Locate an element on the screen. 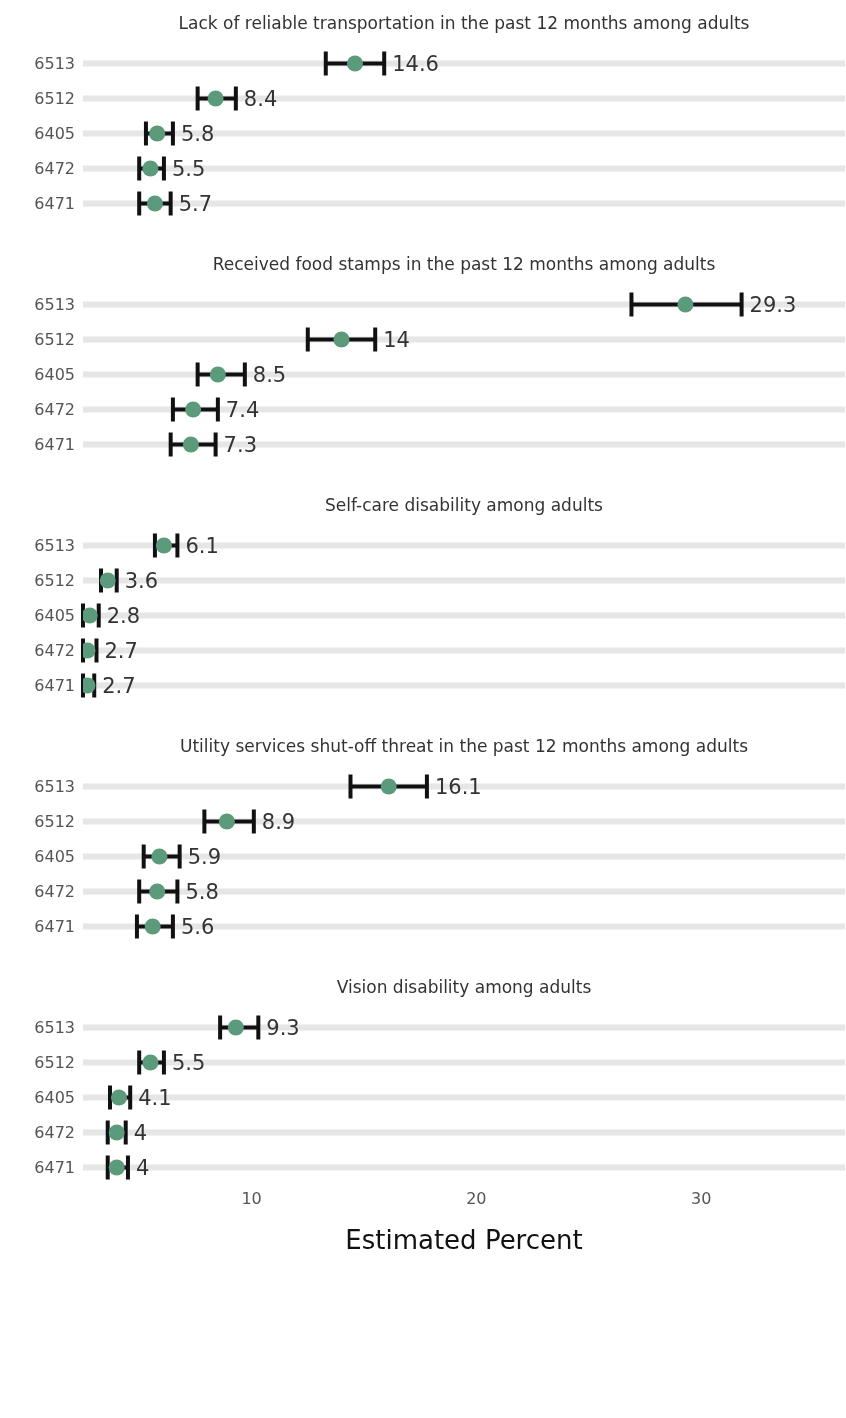  x-tick-label: 30 is located at coordinates (701, 1199).